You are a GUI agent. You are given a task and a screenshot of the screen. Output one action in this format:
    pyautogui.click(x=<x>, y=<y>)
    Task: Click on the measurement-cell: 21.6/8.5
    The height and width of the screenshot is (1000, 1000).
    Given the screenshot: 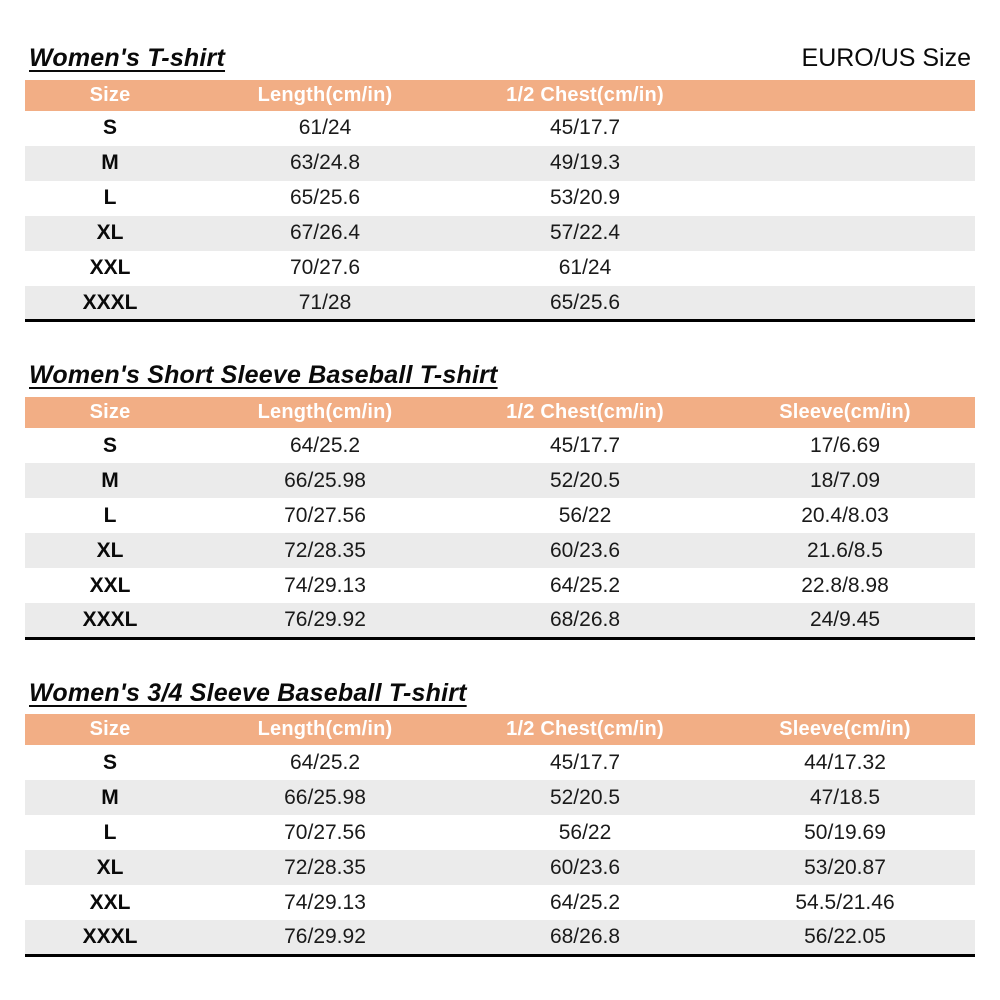 What is the action you would take?
    pyautogui.click(x=845, y=550)
    